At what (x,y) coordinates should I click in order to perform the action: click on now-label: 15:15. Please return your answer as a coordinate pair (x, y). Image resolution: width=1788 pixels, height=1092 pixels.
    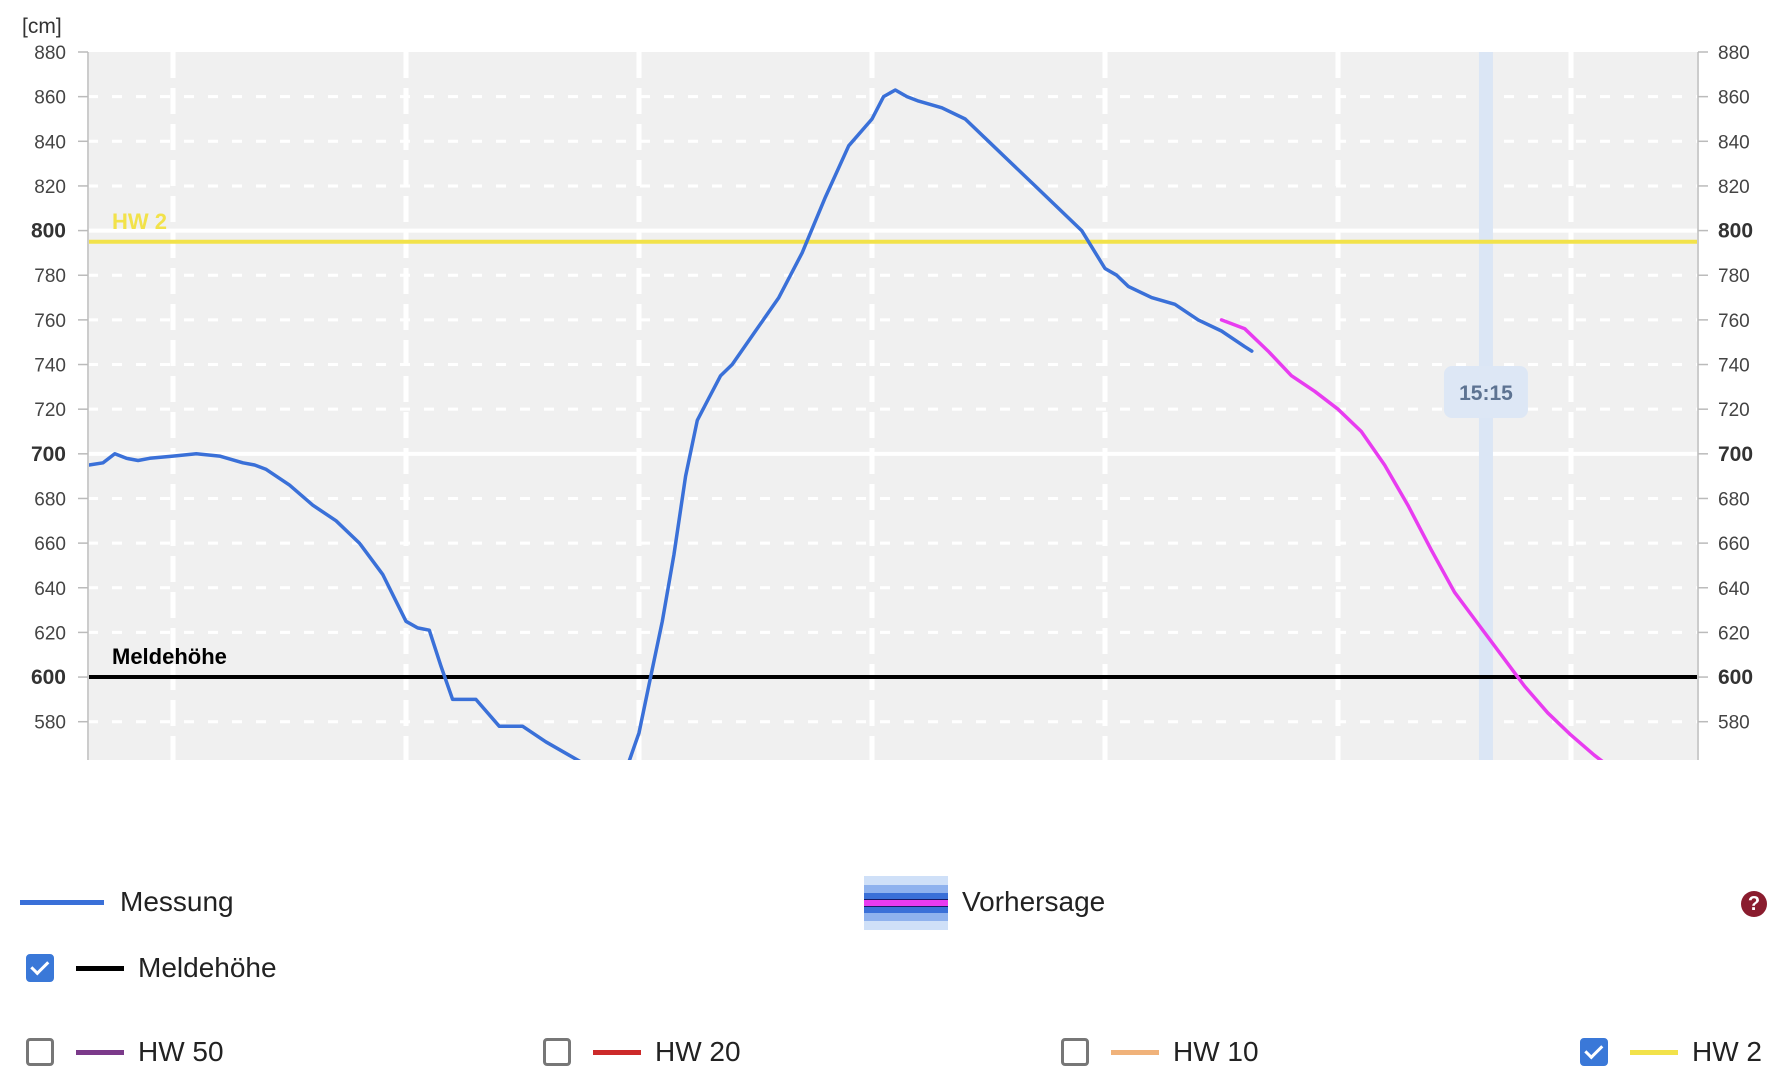
    Looking at the image, I should click on (1486, 393).